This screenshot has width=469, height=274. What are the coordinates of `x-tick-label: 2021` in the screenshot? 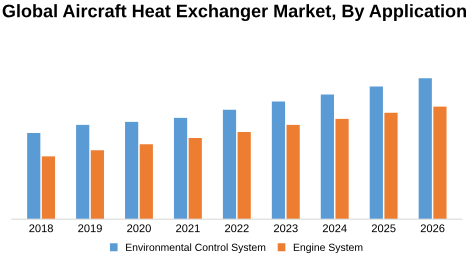 It's located at (188, 228).